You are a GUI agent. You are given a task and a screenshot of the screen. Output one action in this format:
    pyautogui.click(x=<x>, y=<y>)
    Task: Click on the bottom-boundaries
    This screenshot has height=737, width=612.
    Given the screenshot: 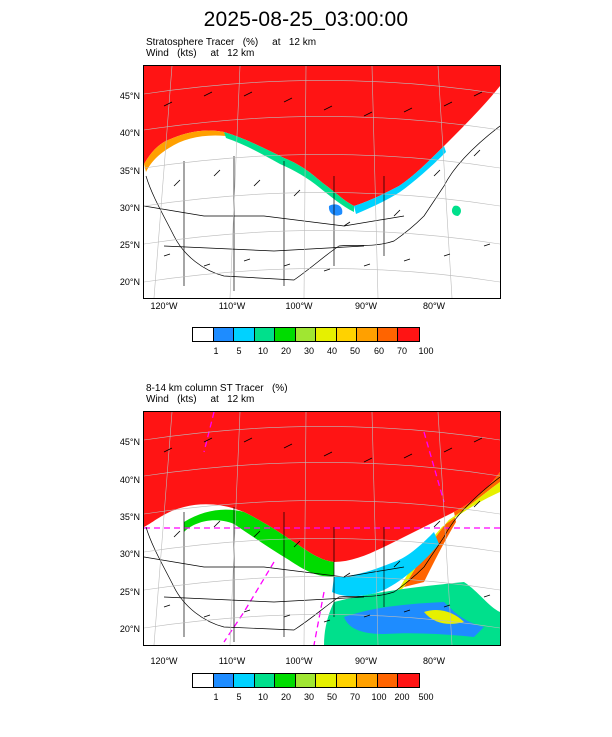 What is the action you would take?
    pyautogui.click(x=322, y=559)
    